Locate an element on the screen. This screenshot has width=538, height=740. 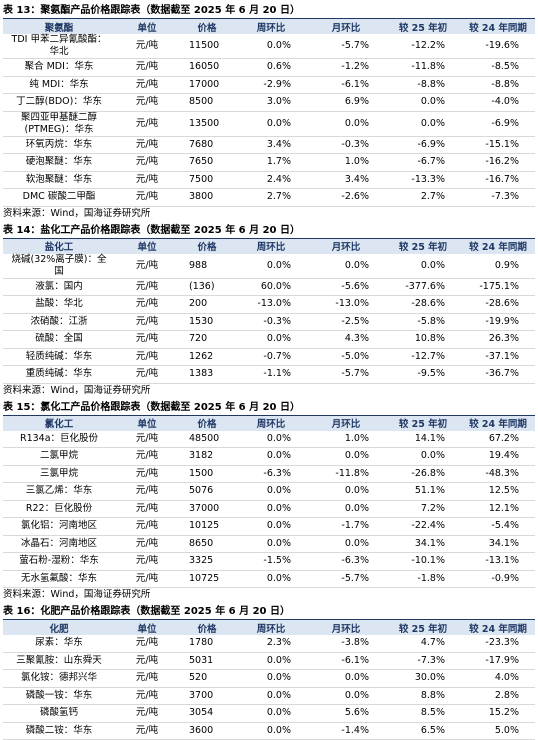
table-cell: 三氯甲烷 is located at coordinates (59, 474).